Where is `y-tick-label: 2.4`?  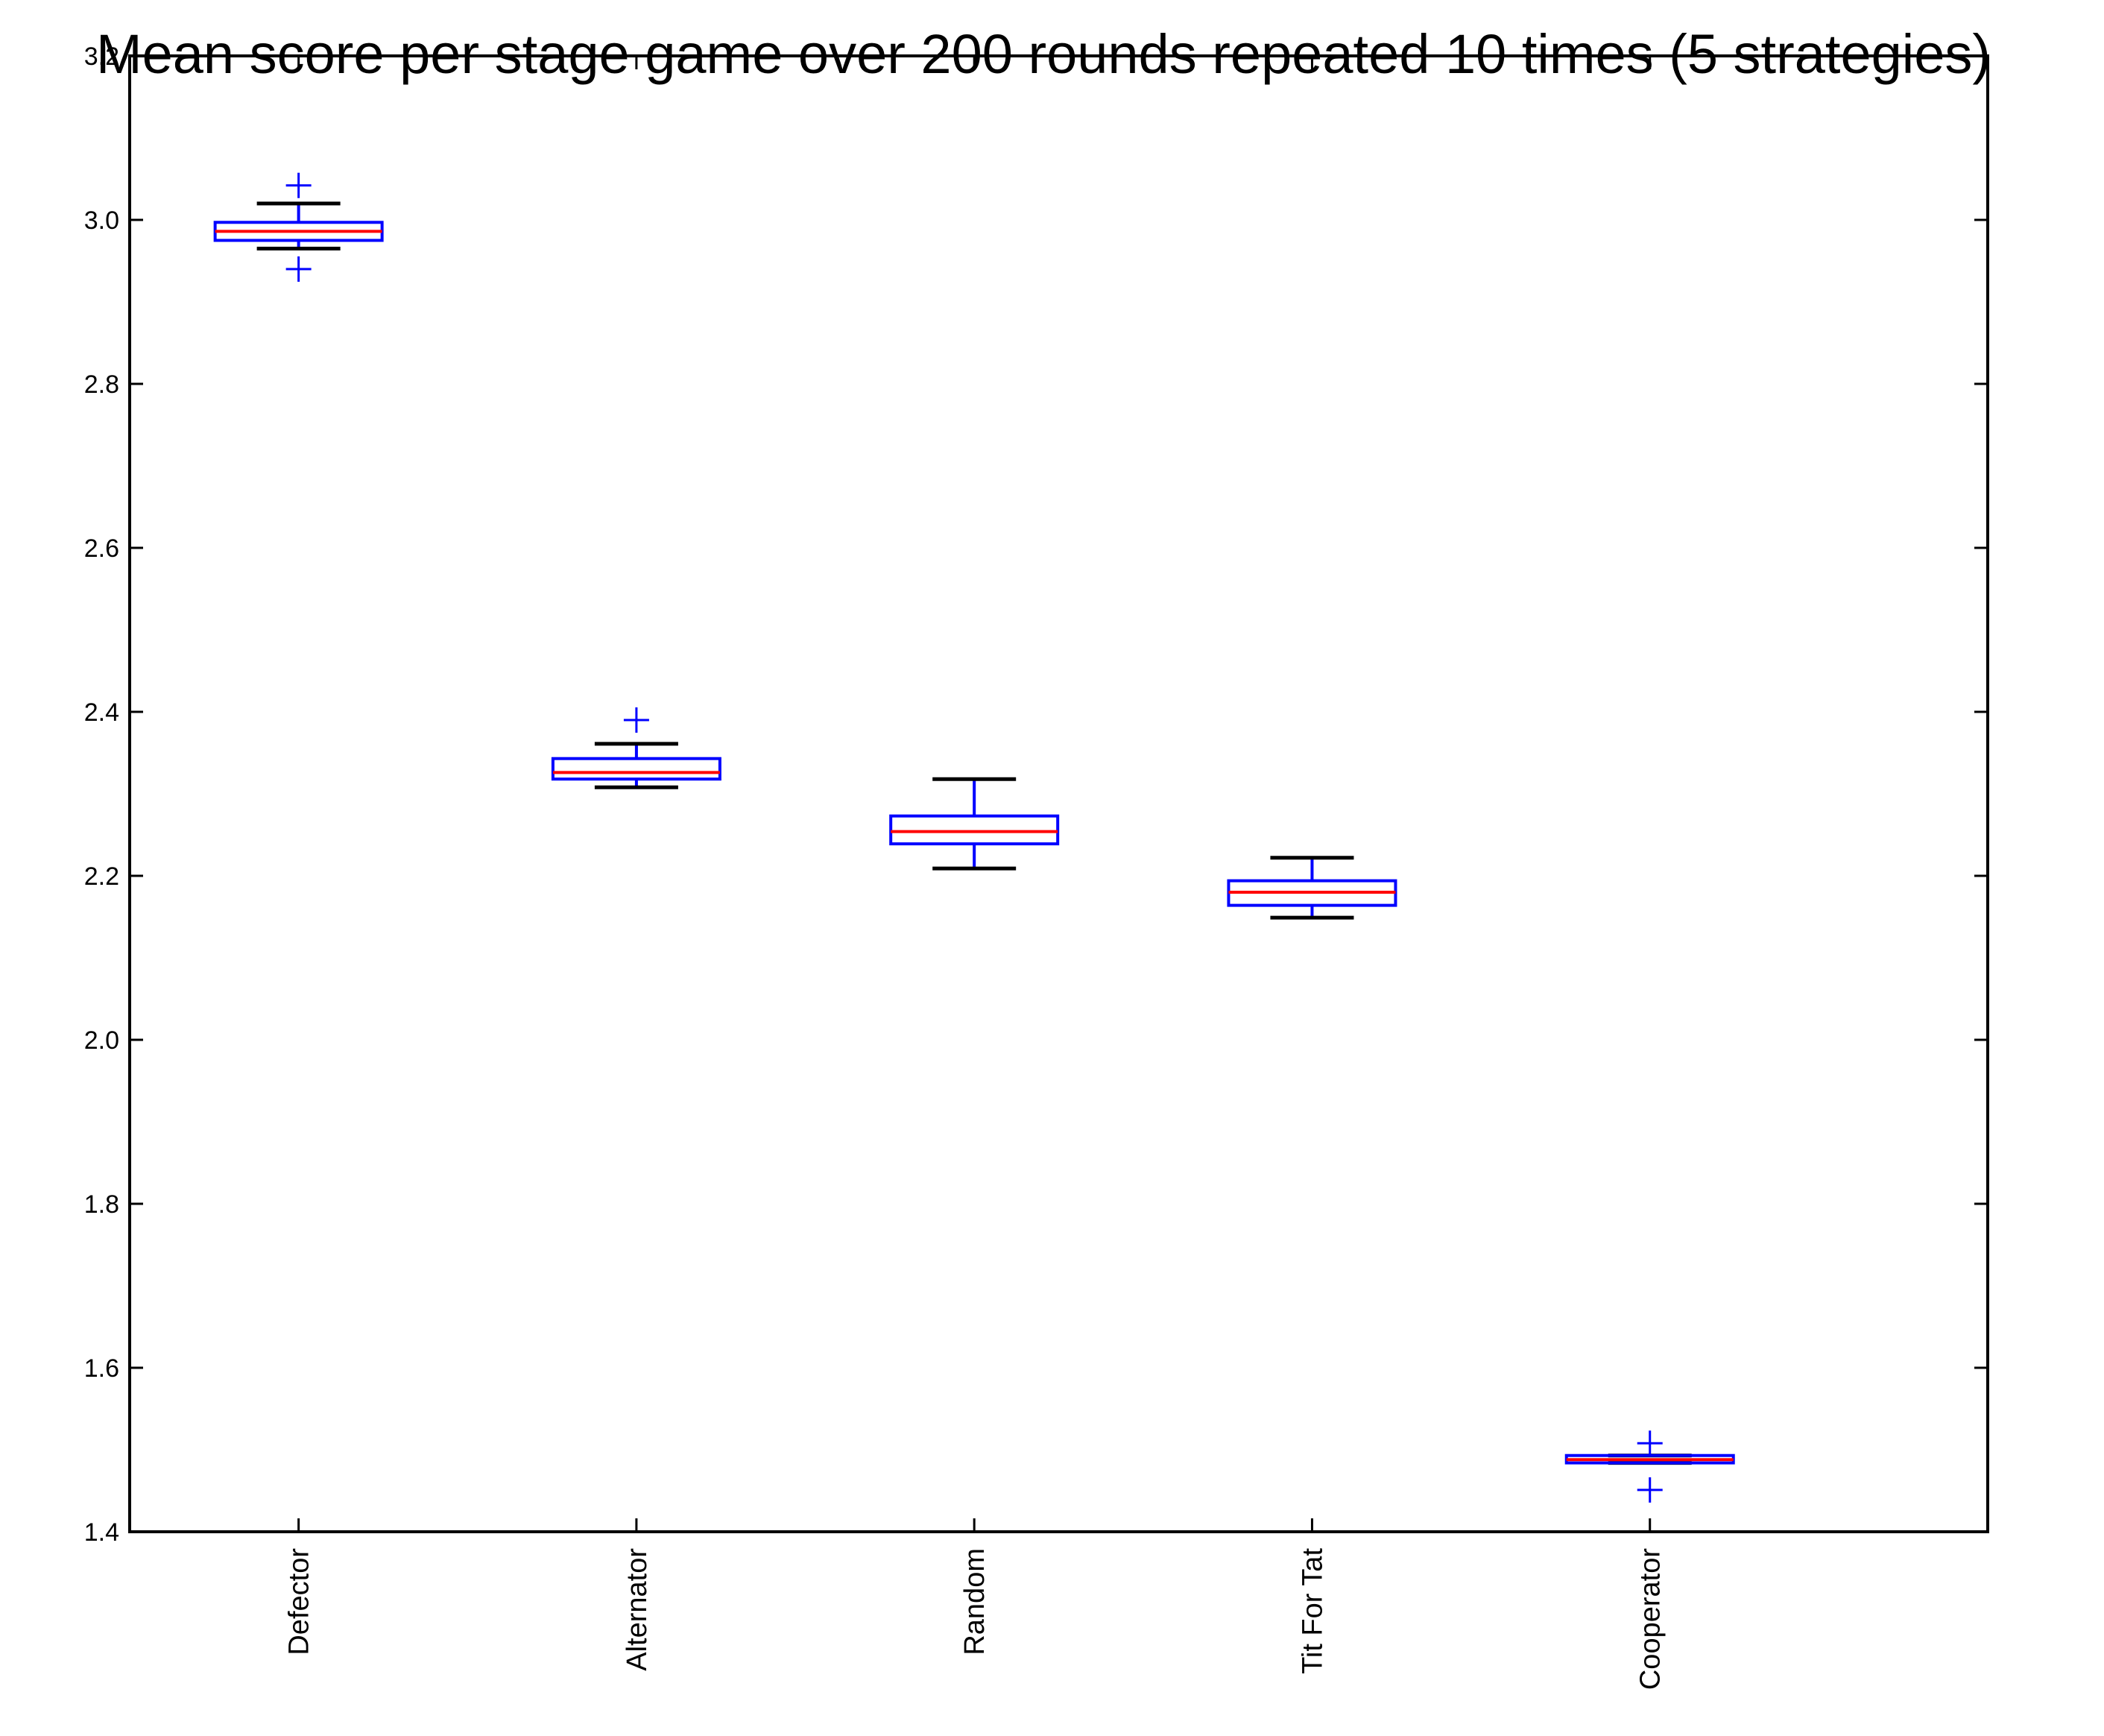
y-tick-label: 2.4 is located at coordinates (101, 713).